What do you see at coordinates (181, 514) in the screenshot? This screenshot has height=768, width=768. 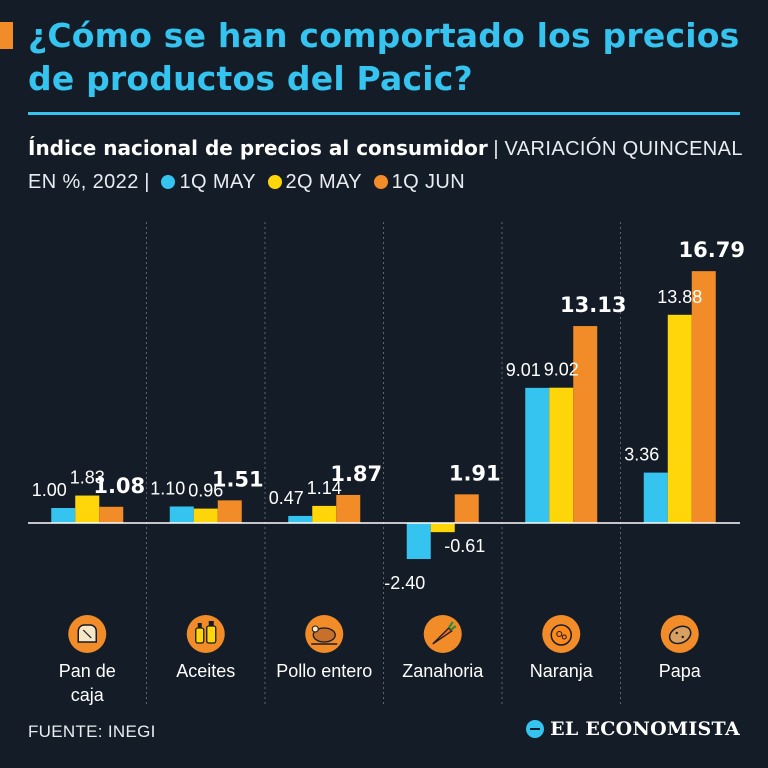 I see `bar-1q-may-aceites` at bounding box center [181, 514].